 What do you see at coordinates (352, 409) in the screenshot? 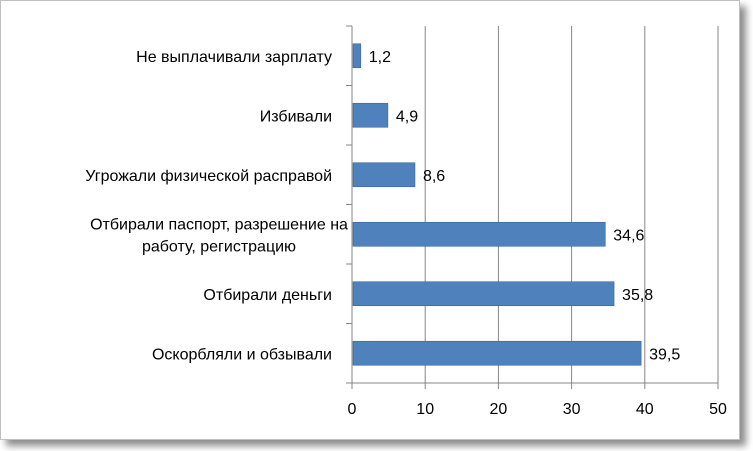
I see `x-tick-label-0: 0` at bounding box center [352, 409].